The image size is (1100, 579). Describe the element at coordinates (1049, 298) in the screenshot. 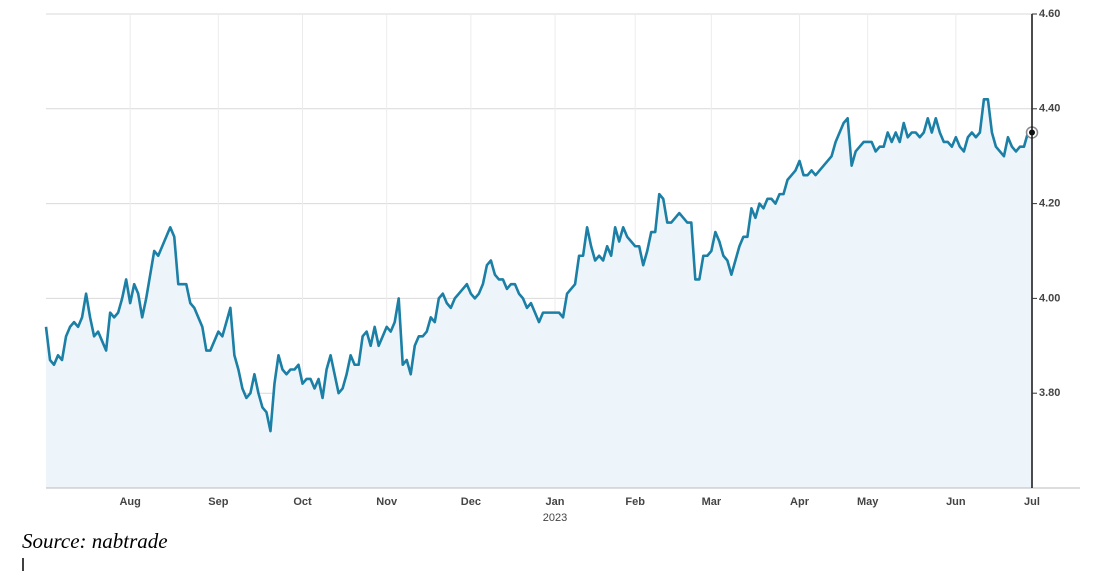

I see `y-tick-label: 4.00` at that location.